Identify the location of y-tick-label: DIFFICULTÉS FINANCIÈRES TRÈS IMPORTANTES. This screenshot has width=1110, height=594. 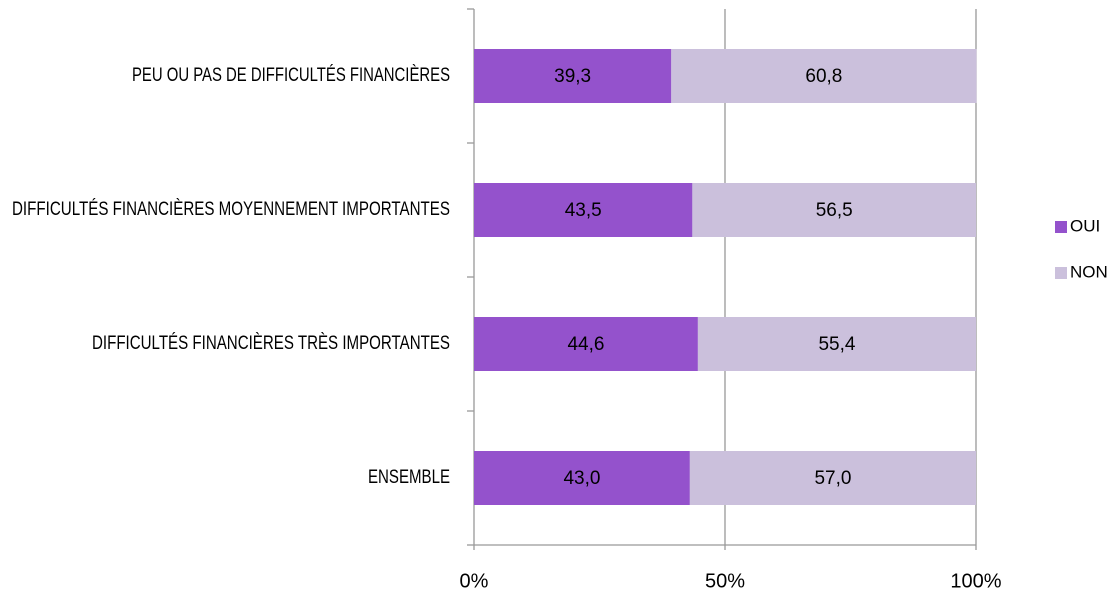
(271, 343).